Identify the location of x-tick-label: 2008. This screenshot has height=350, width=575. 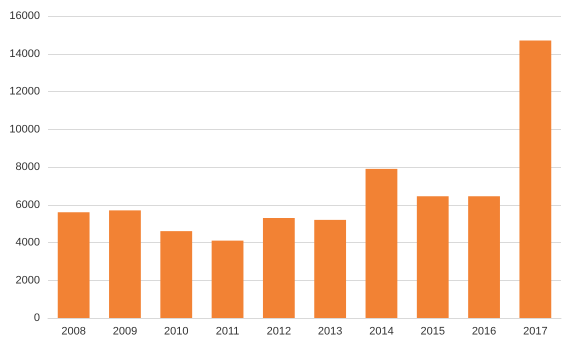
(73, 332).